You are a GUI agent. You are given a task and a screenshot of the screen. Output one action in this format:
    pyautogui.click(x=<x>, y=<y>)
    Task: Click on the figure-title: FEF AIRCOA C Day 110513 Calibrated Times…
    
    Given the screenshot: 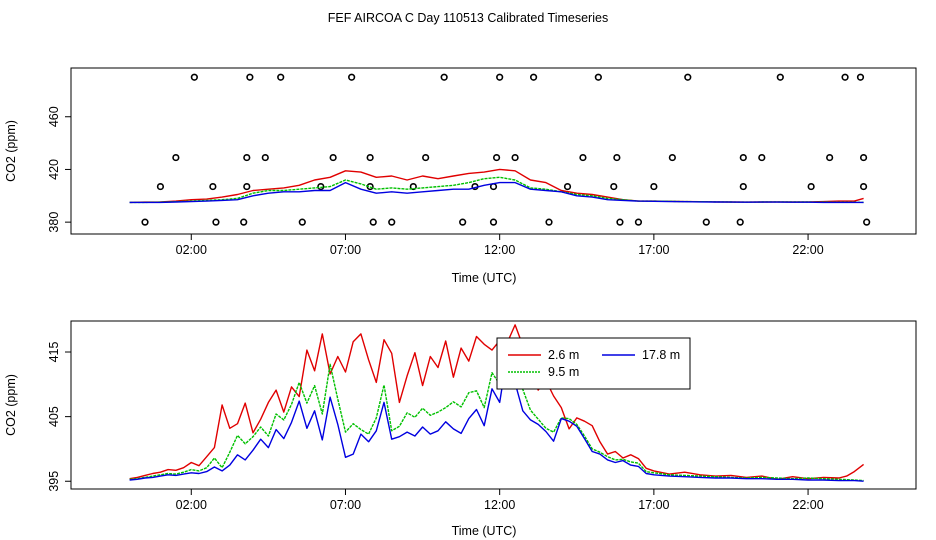 What is the action you would take?
    pyautogui.click(x=468, y=18)
    